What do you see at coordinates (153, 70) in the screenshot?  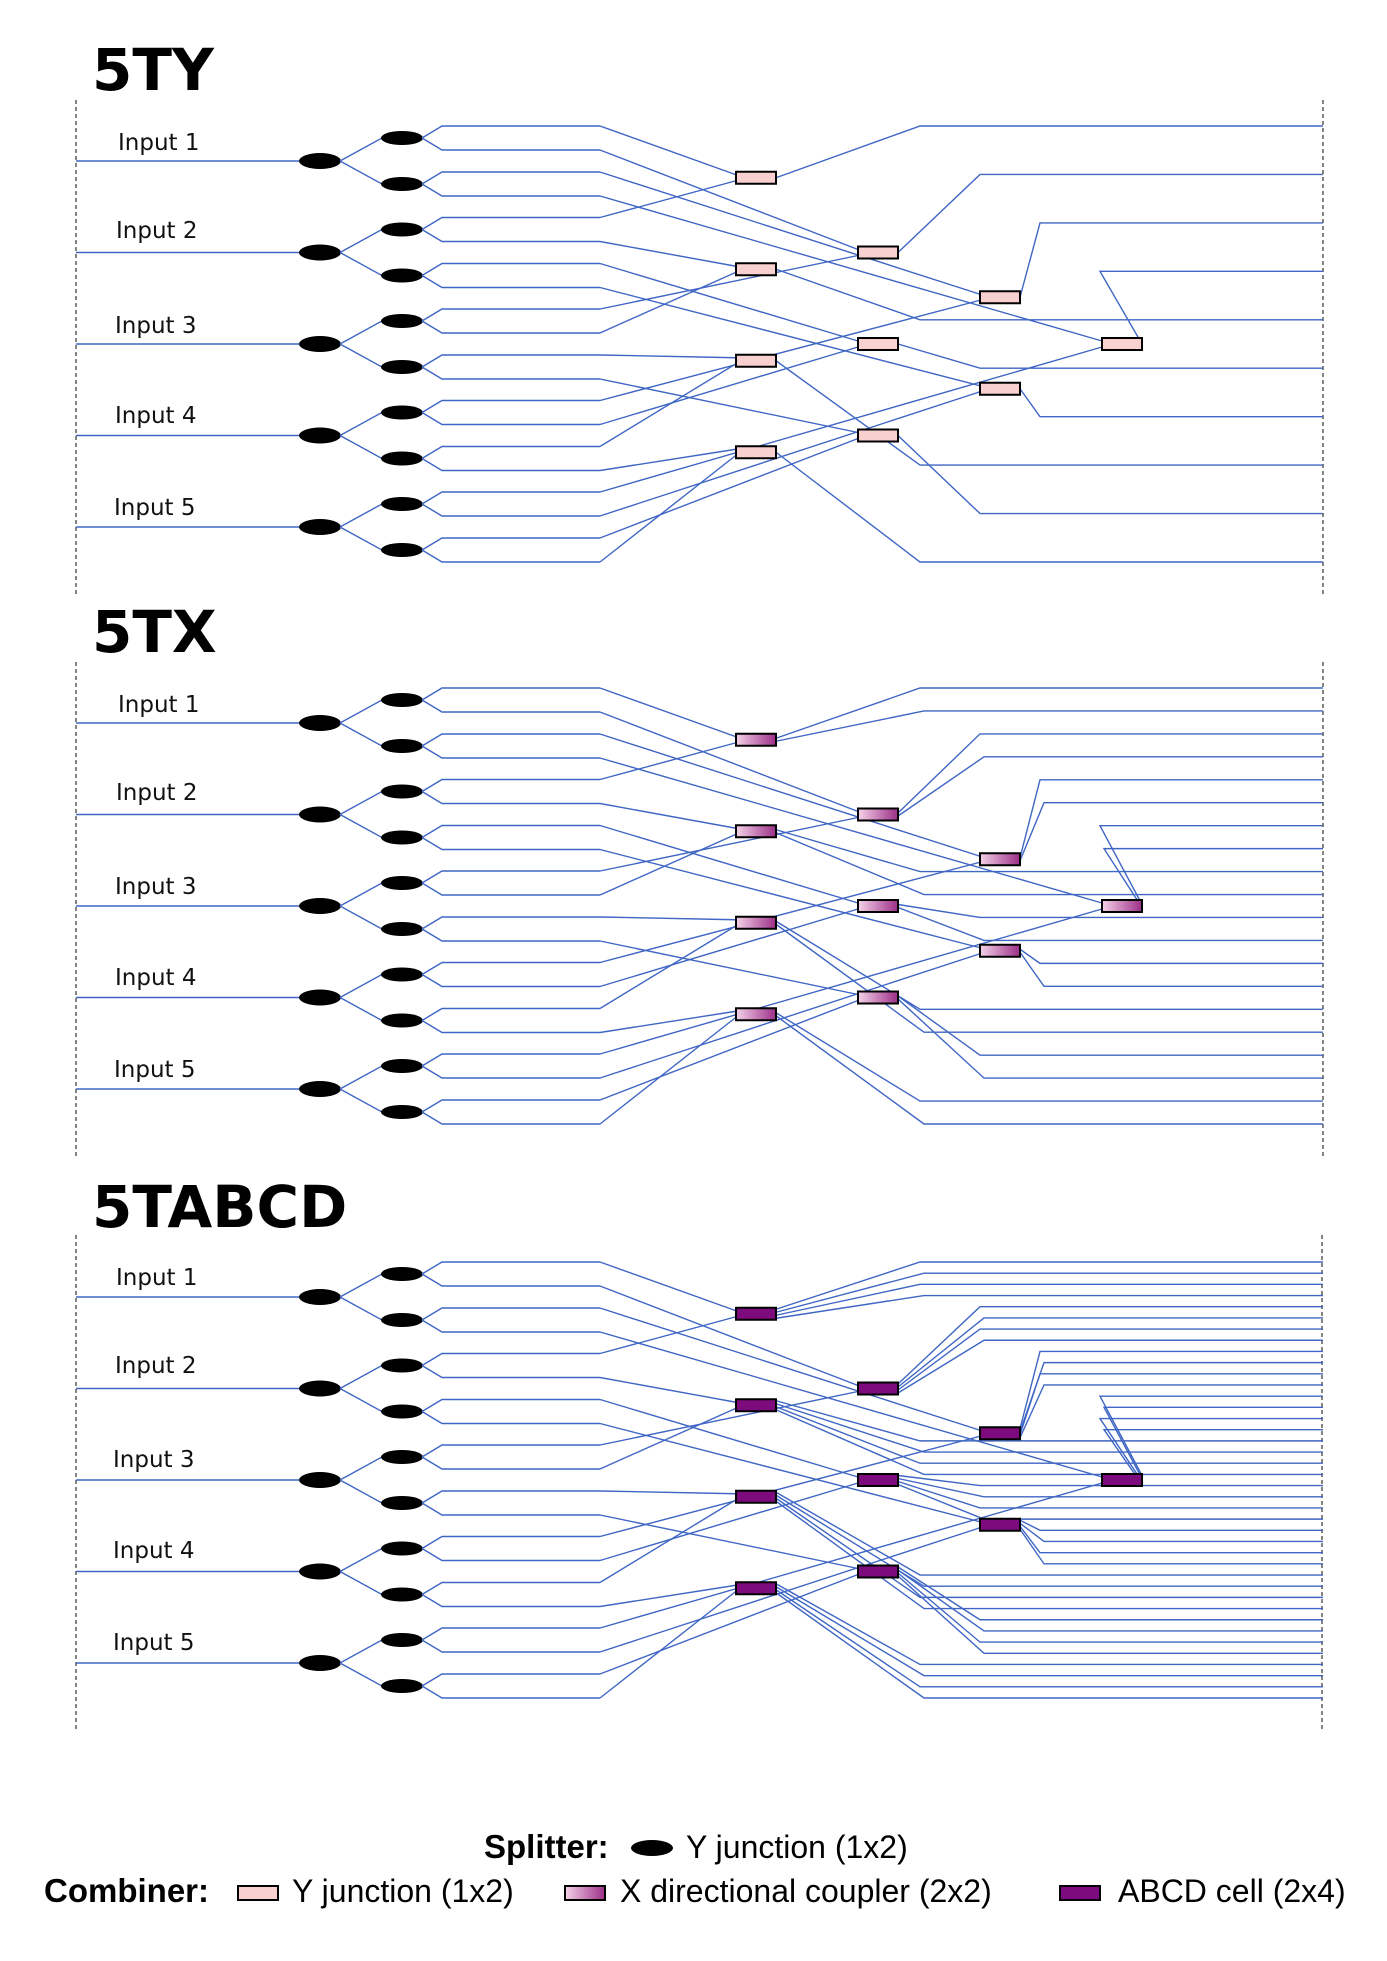 I see `panel-title: 5TY` at bounding box center [153, 70].